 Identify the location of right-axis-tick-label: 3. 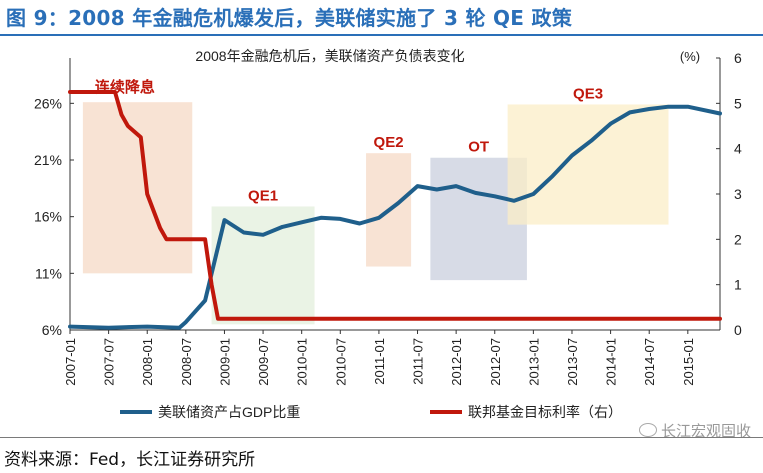
(738, 194).